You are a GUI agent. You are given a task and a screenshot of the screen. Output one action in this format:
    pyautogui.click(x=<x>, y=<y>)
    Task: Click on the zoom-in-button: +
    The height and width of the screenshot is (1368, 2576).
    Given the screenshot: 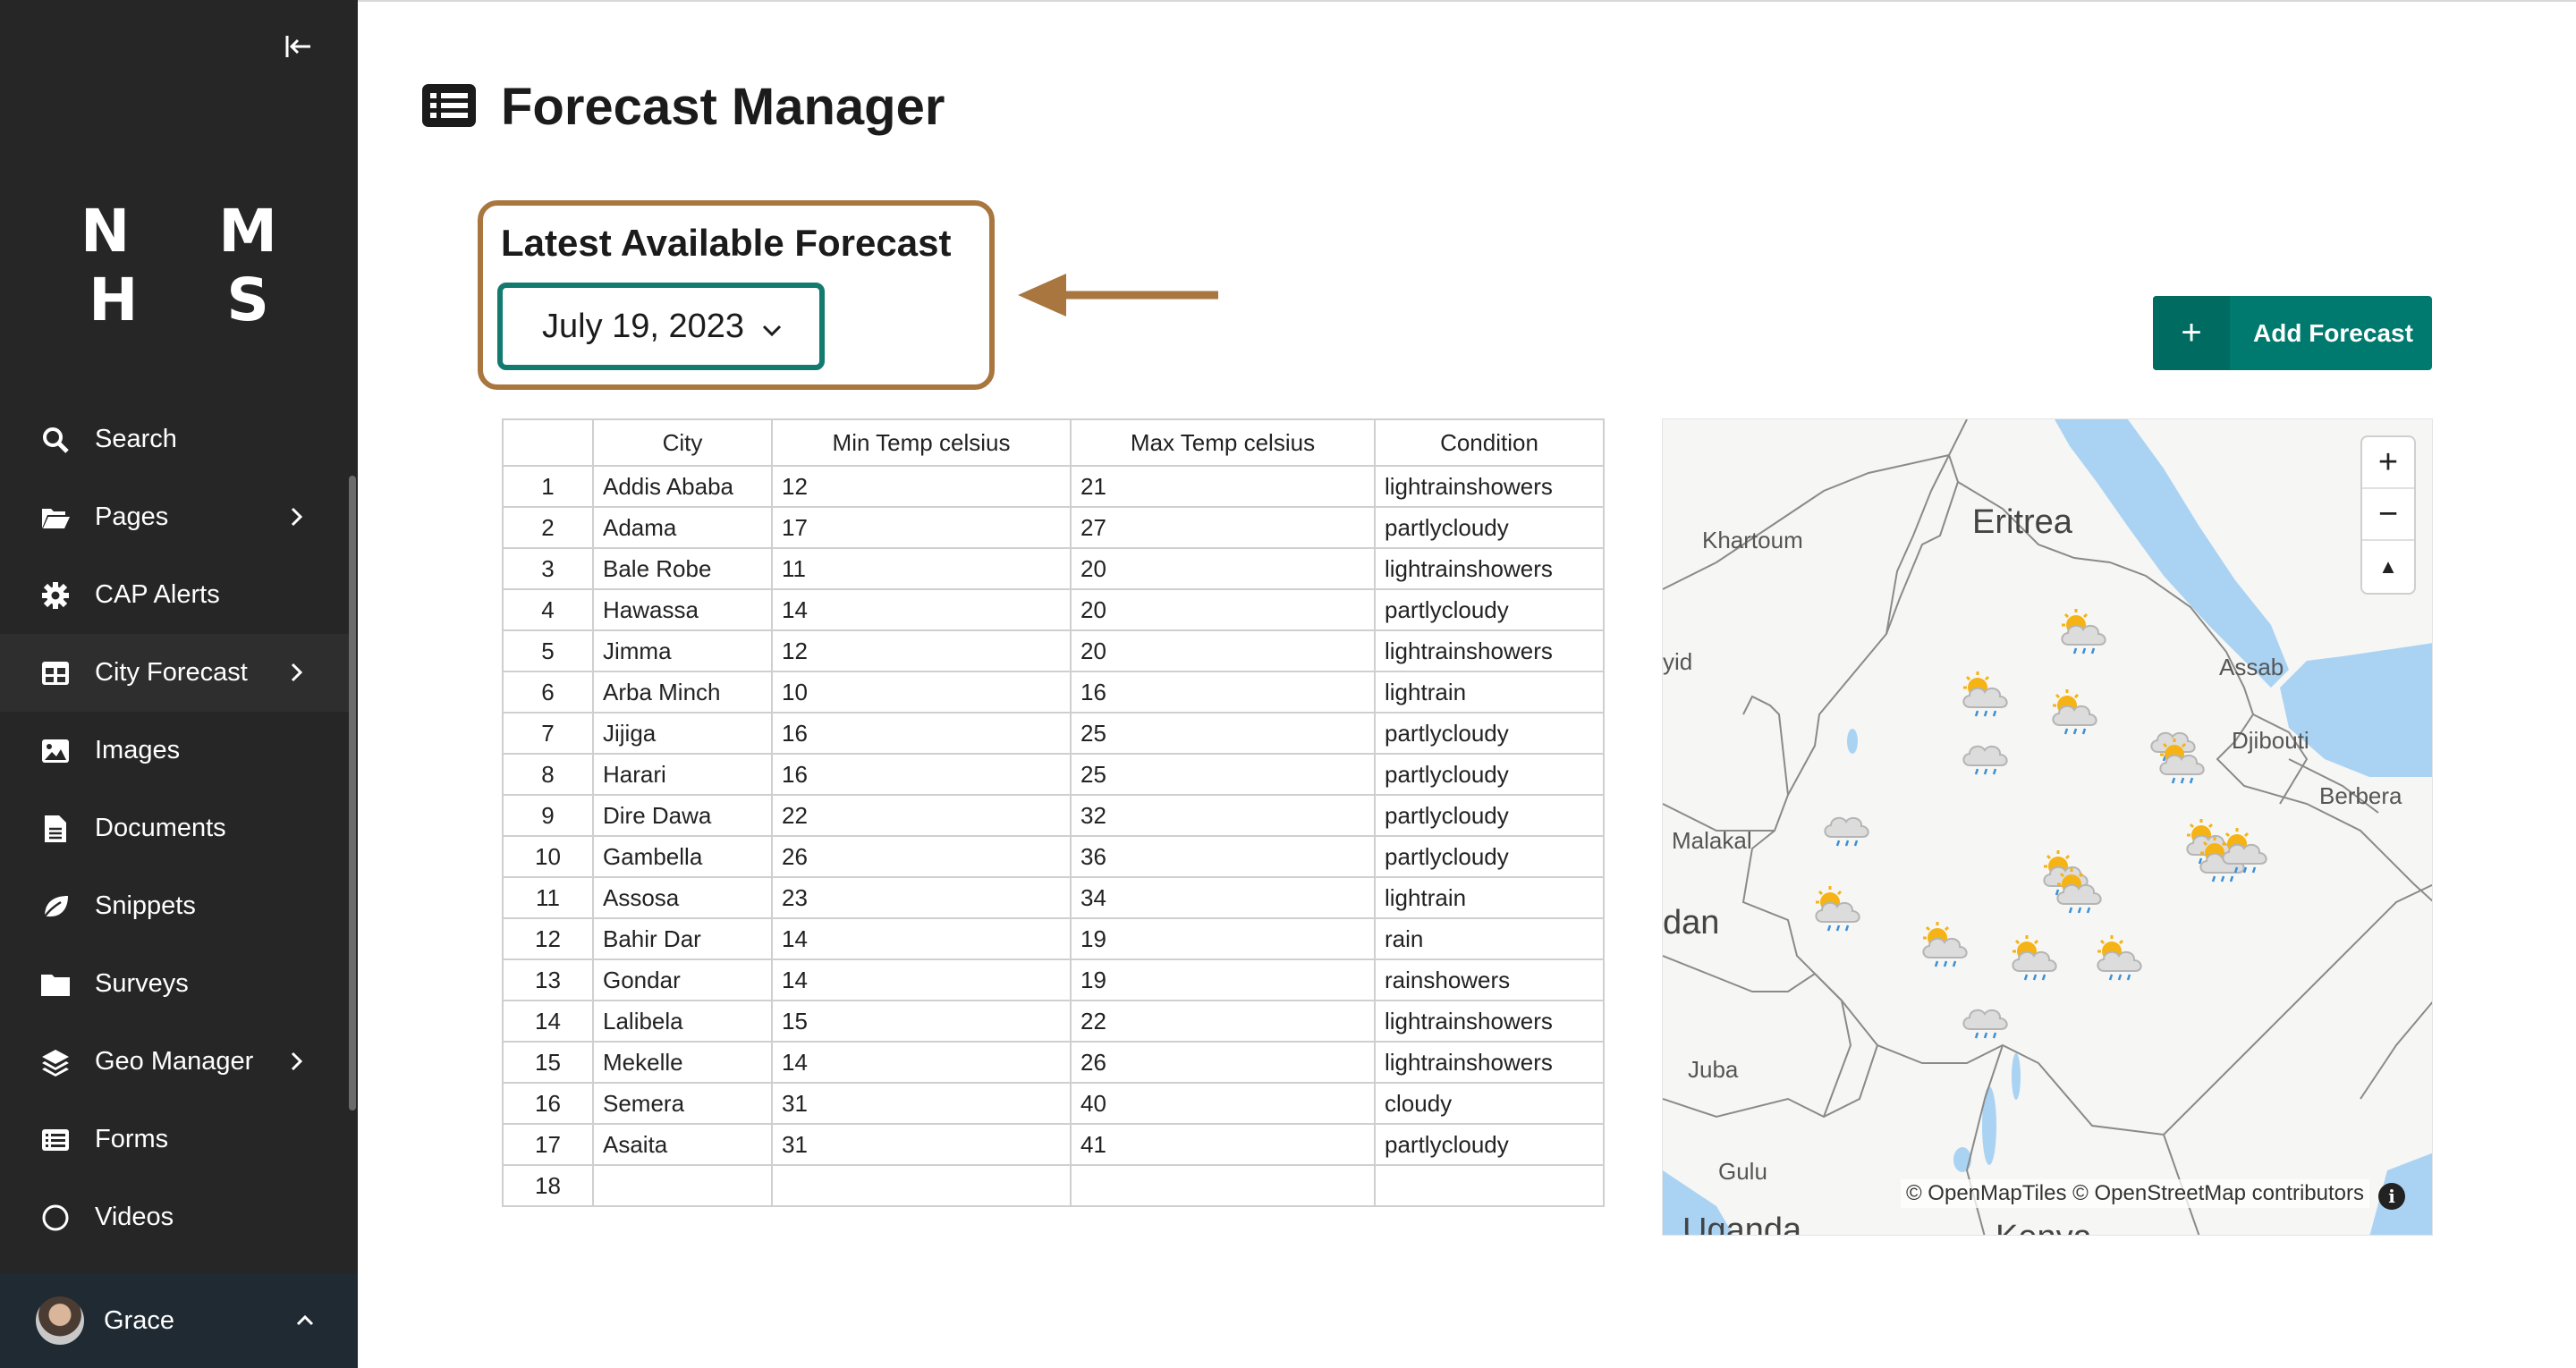 What is the action you would take?
    pyautogui.click(x=2388, y=463)
    